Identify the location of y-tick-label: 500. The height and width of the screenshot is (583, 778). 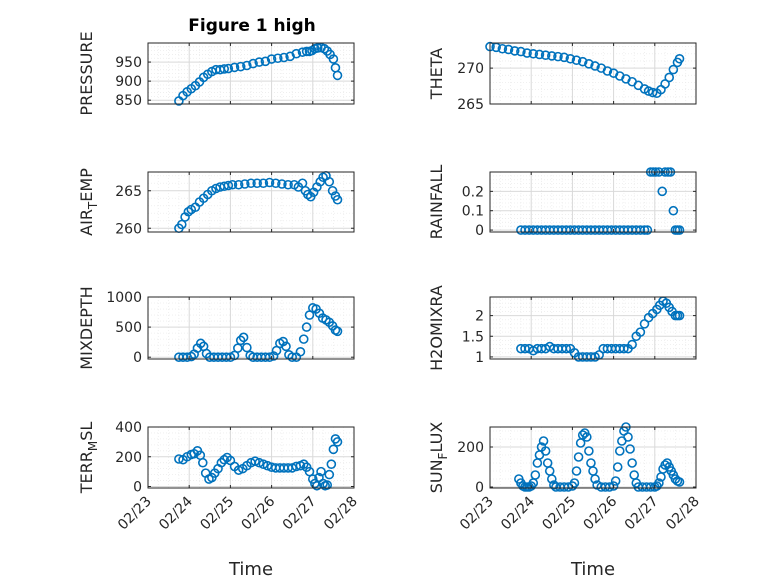
(128, 328).